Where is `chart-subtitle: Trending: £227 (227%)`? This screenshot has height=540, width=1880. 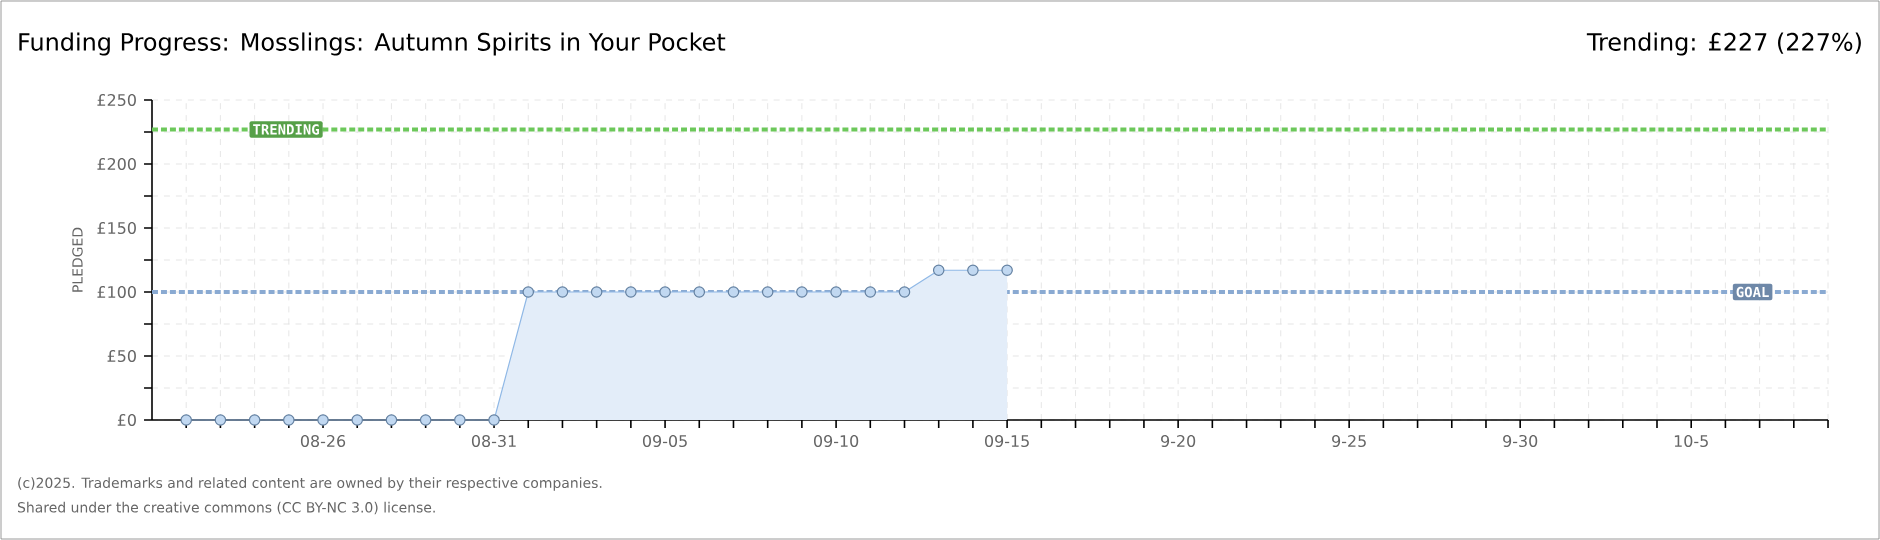
chart-subtitle: Trending: £227 (227%) is located at coordinates (1723, 44).